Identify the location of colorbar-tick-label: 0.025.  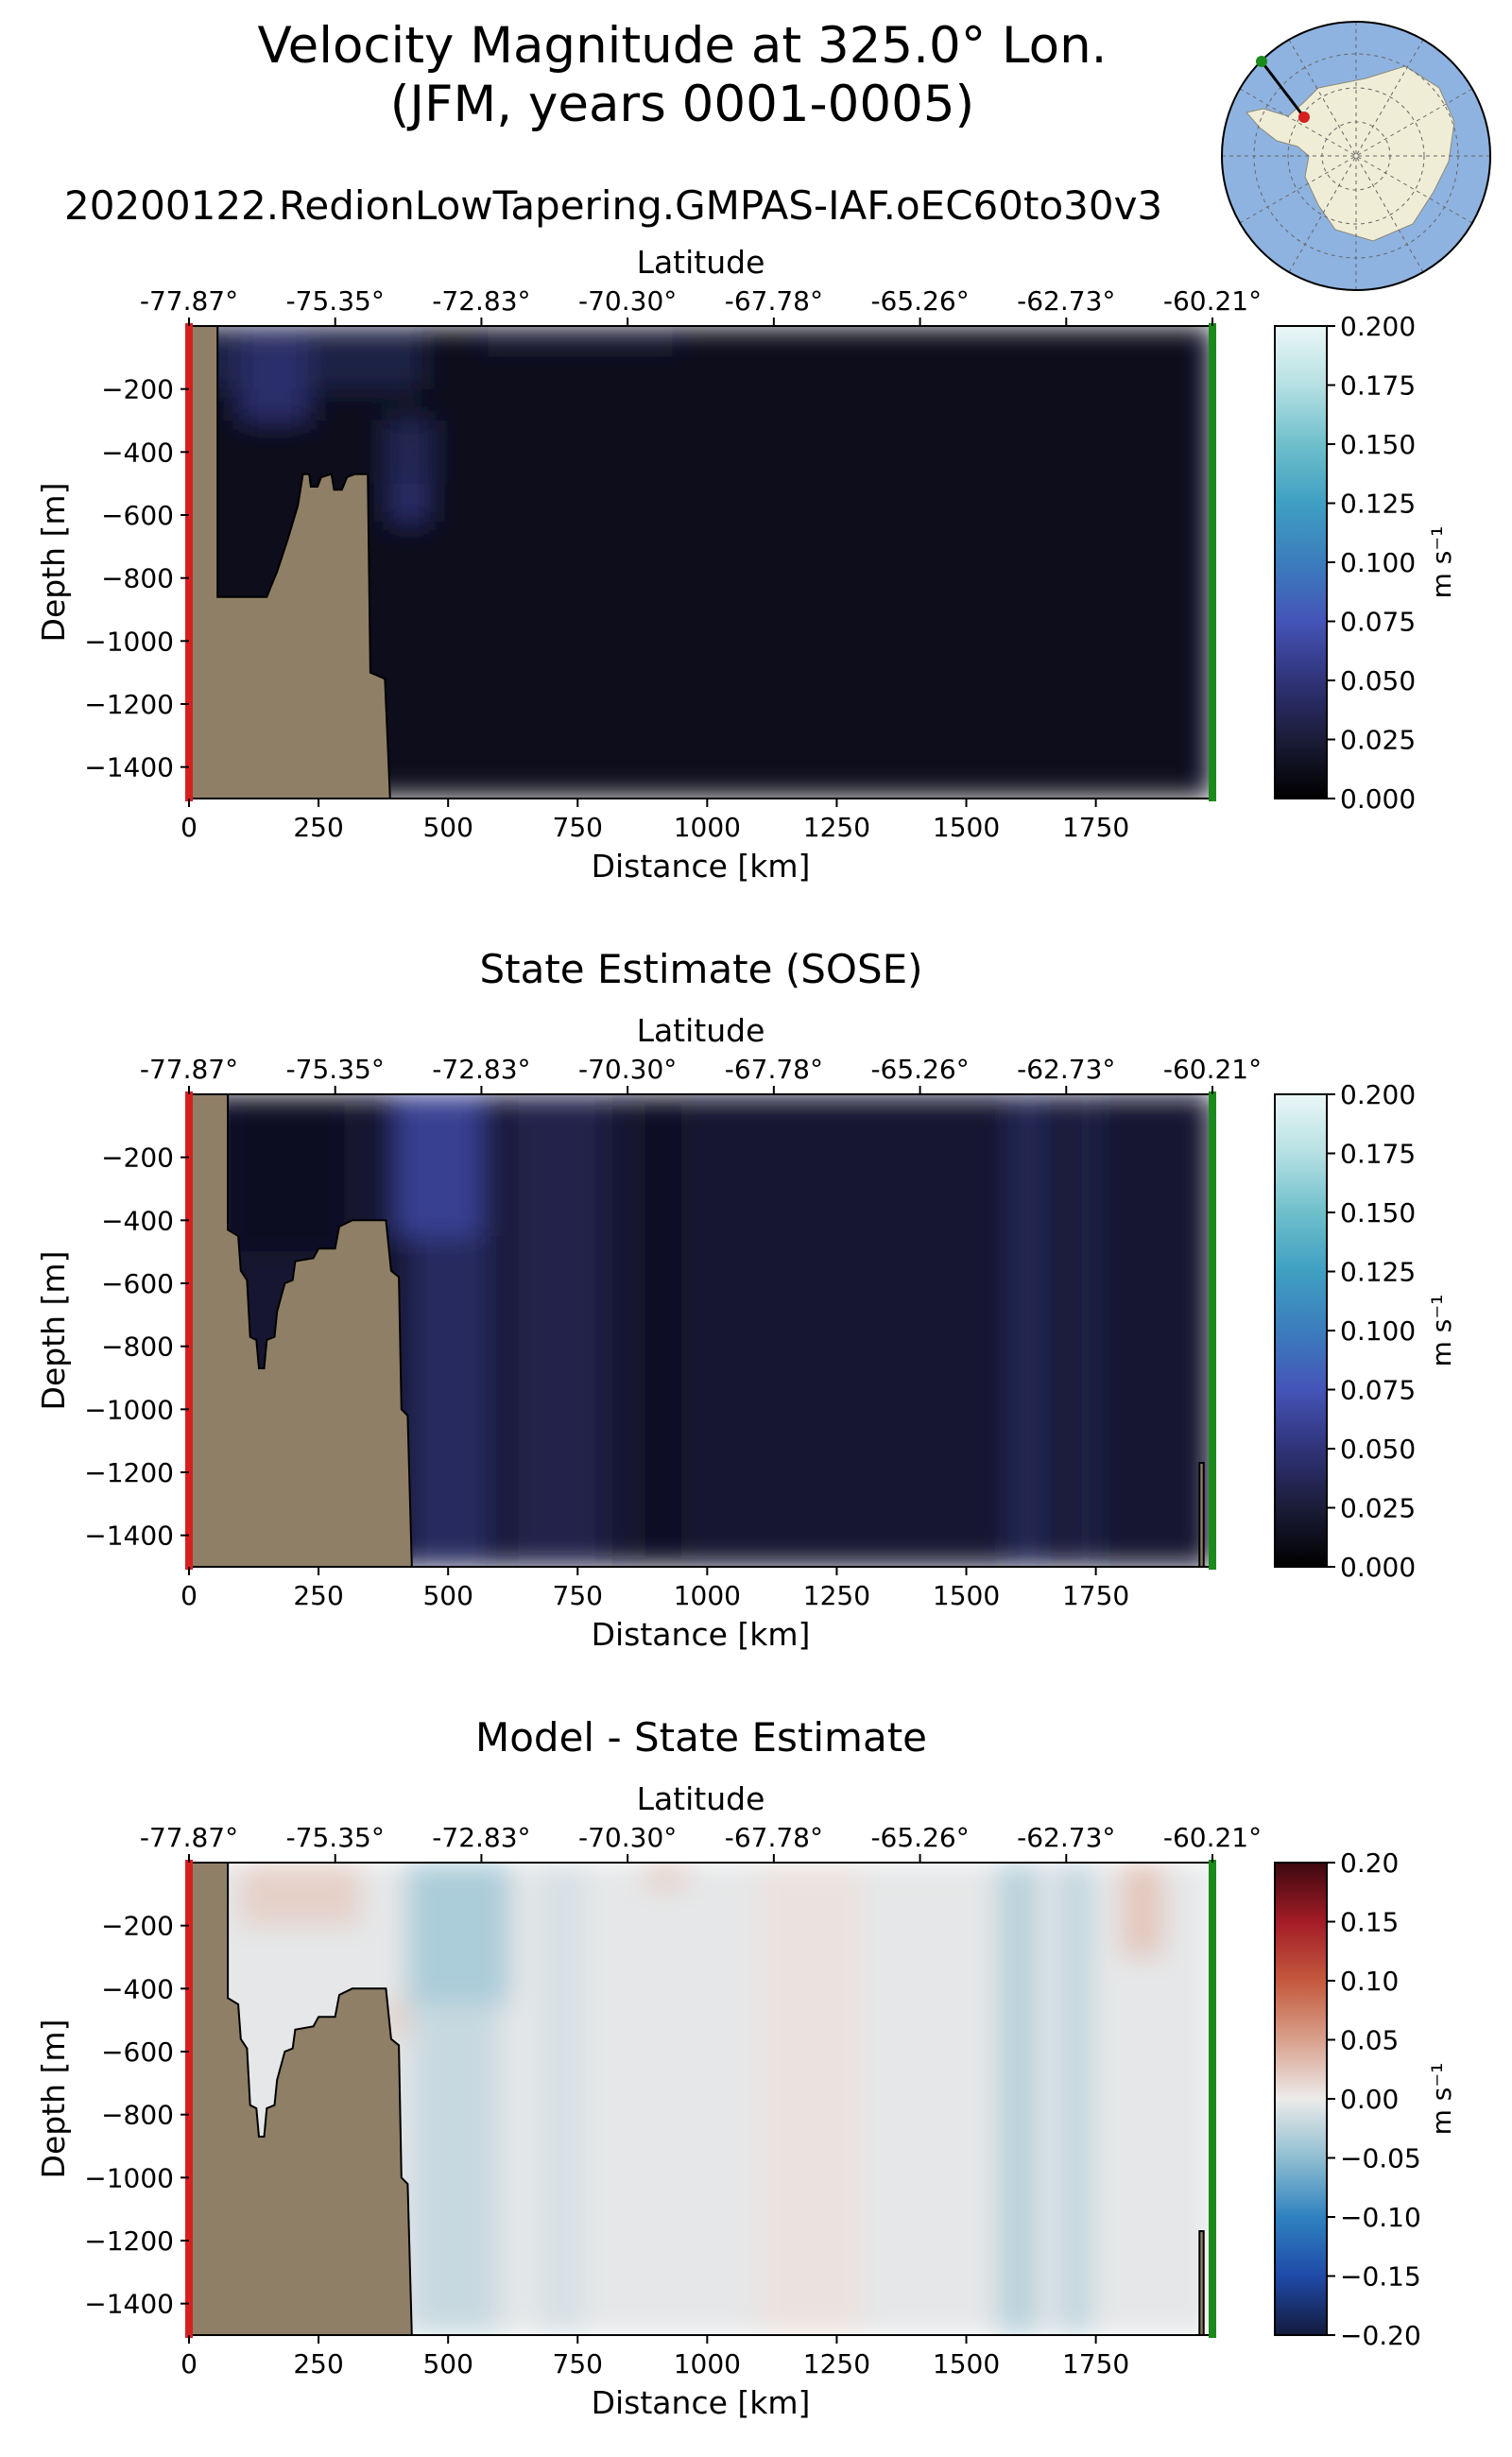
(1378, 740).